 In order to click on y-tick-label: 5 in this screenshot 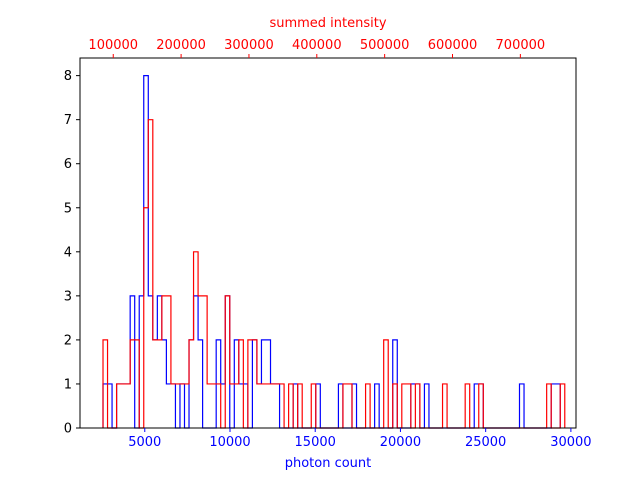, I will do `click(68, 208)`.